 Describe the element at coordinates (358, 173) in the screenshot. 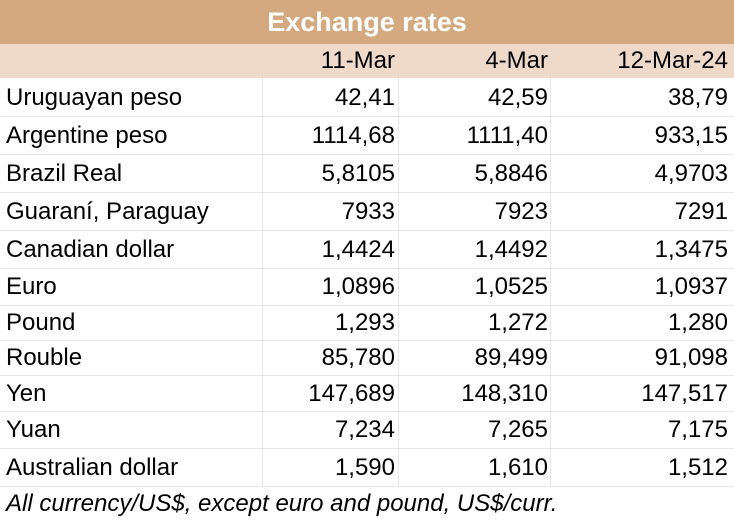

I see `rate-value-cell: 5,8105` at that location.